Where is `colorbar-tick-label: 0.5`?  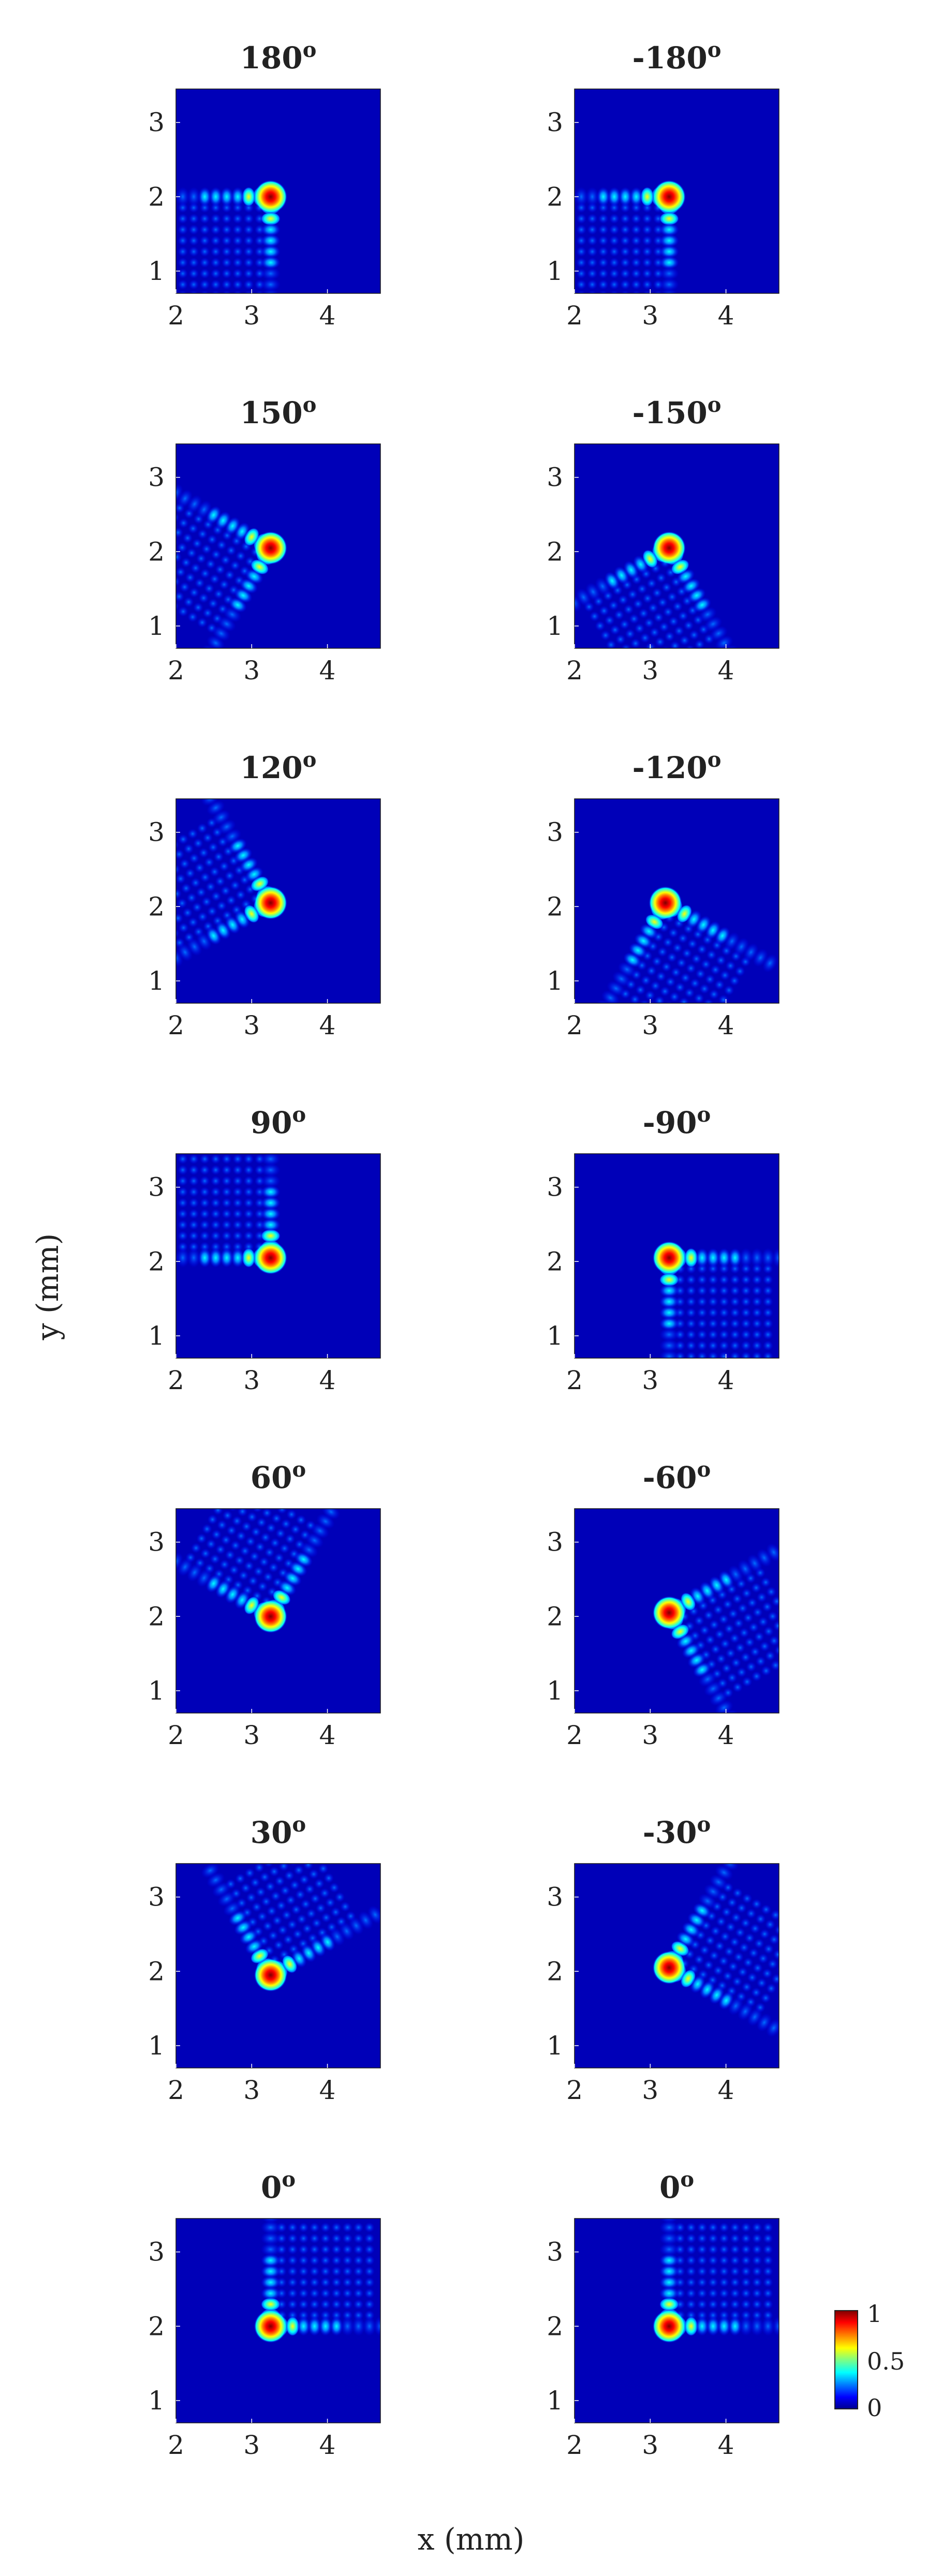
colorbar-tick-label: 0.5 is located at coordinates (886, 2361).